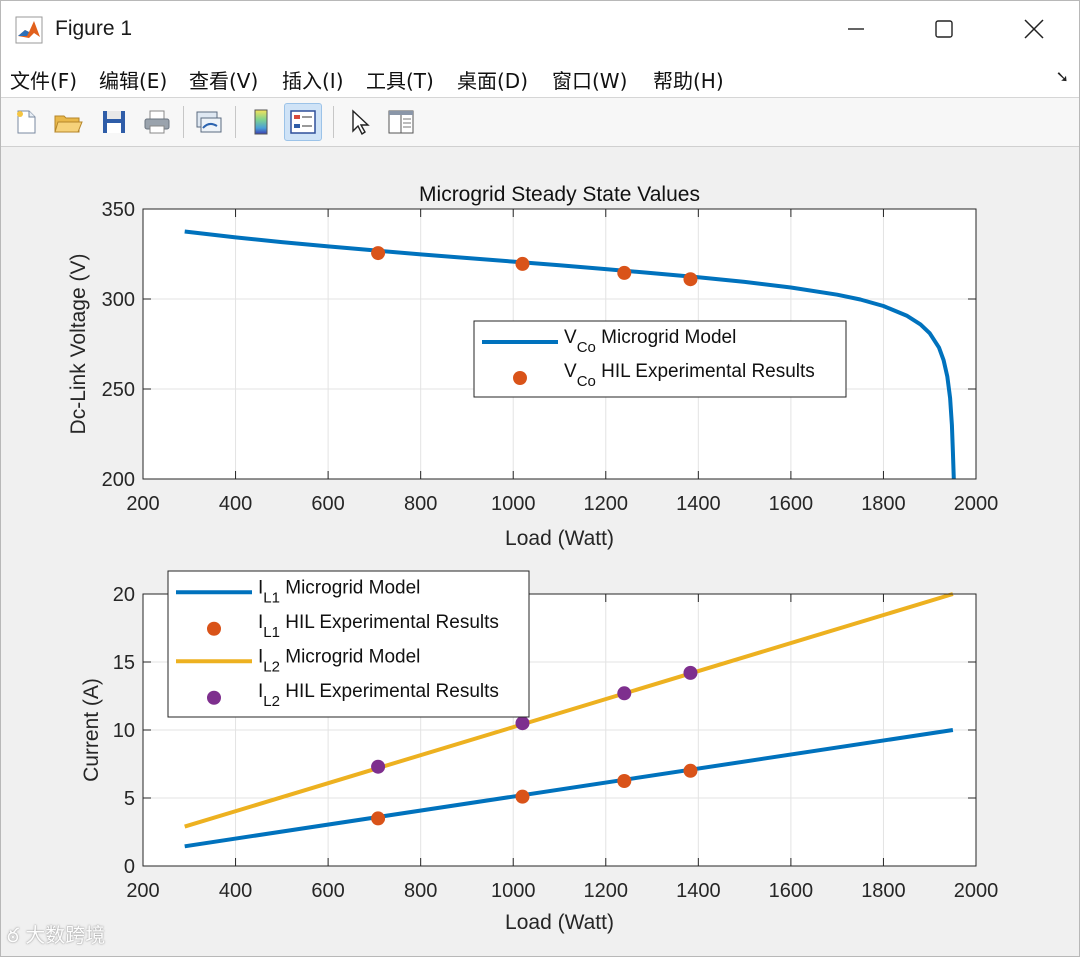 This screenshot has height=957, width=1080. What do you see at coordinates (569, 788) in the screenshot?
I see `series-line` at bounding box center [569, 788].